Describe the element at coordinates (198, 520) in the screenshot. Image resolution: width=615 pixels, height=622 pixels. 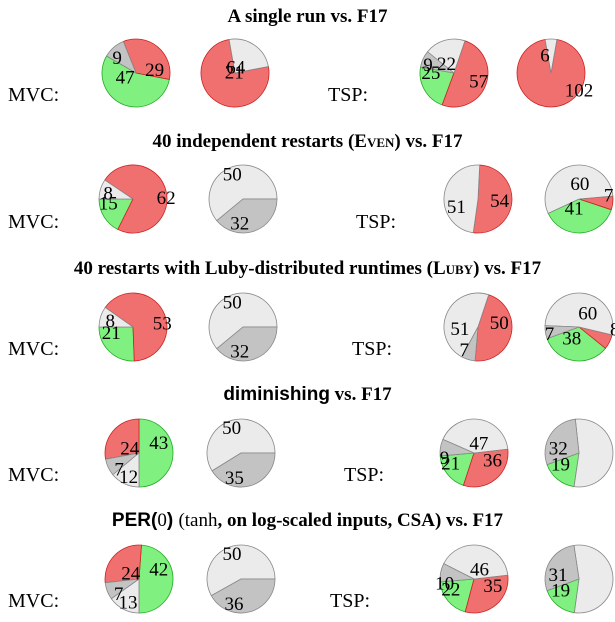
I see `section-5-title-tanh: (tanh` at that location.